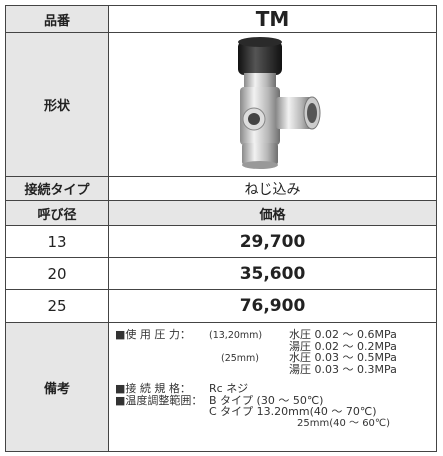  What do you see at coordinates (57, 306) in the screenshot?
I see `size: 25` at bounding box center [57, 306].